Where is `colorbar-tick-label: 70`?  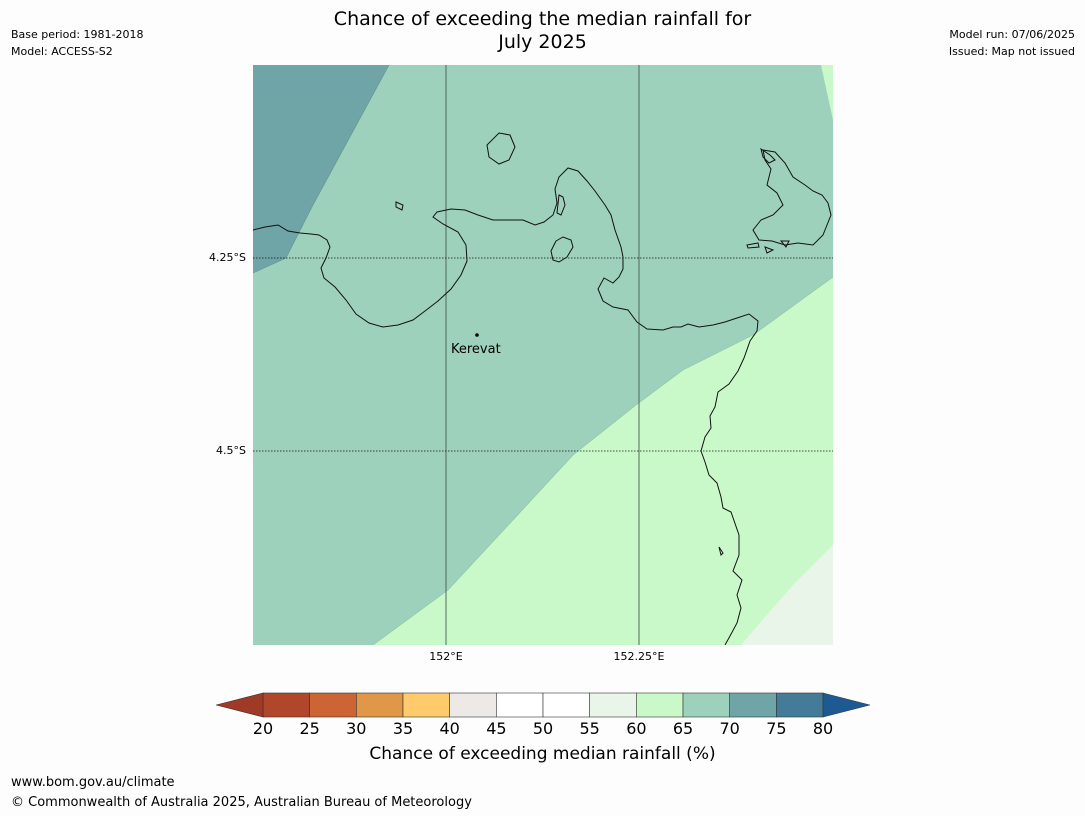 colorbar-tick-label: 70 is located at coordinates (729, 728).